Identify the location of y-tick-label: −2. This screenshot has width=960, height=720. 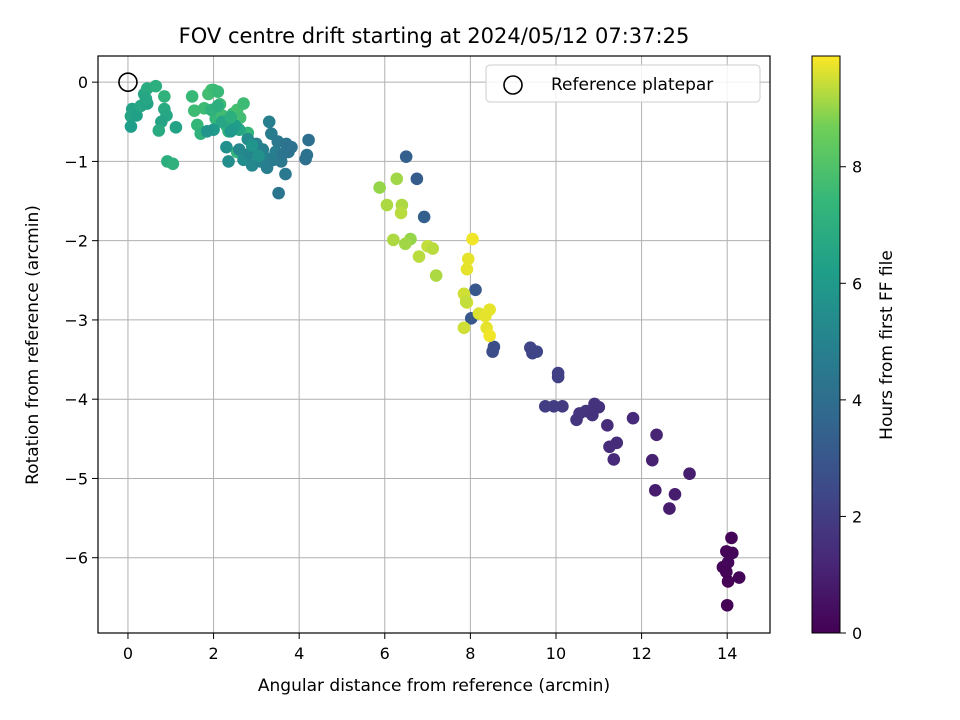
(76, 241).